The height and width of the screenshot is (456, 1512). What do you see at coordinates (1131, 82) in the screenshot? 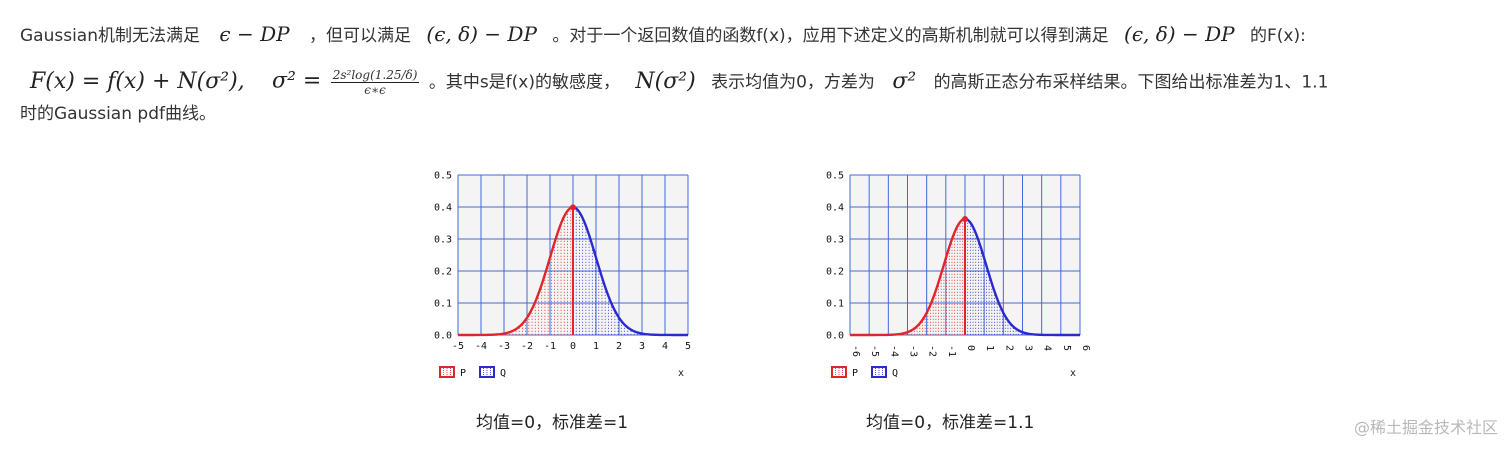
I see `text-segment: 的高斯正态分布采样结果。下图给出标准差为1、1.1` at bounding box center [1131, 82].